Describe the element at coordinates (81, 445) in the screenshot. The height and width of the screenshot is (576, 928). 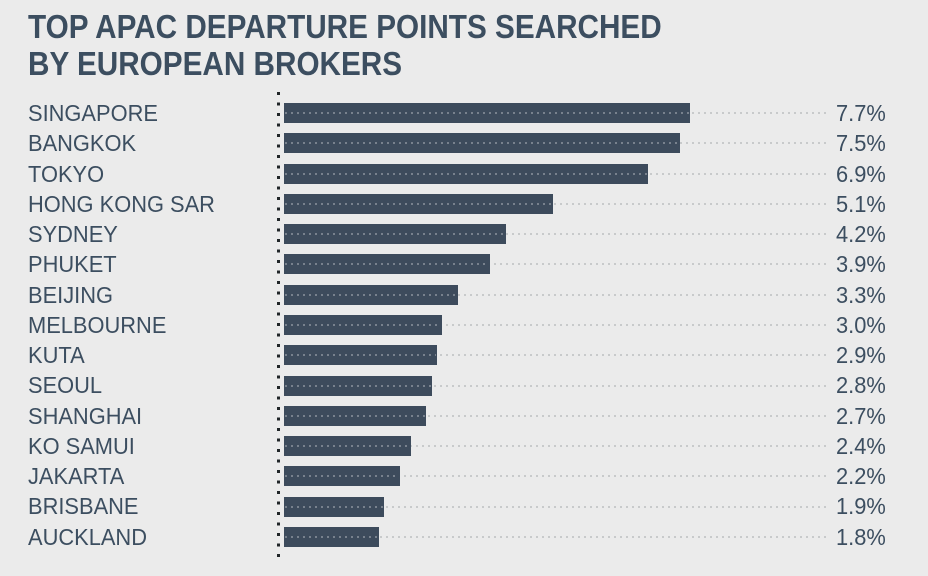
I see `category-label: KO SAMUI` at that location.